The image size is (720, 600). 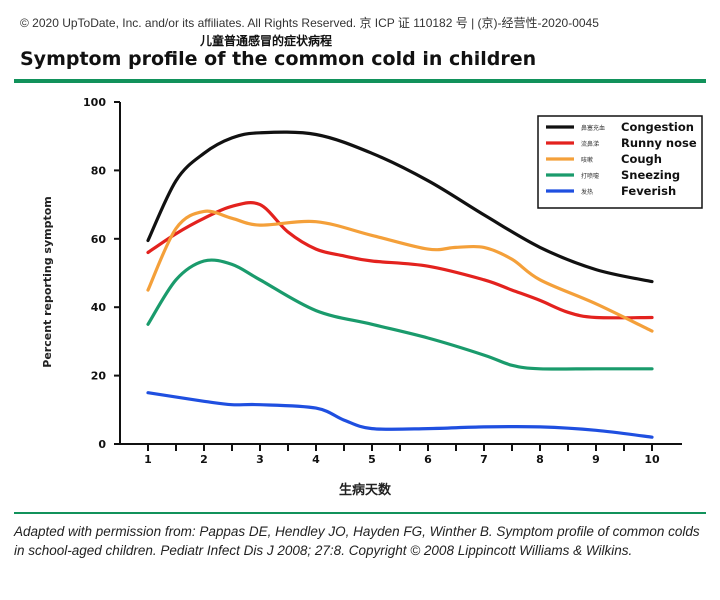 I want to click on legend-cn-label-congestion: 鼻塞充血, so click(x=593, y=128).